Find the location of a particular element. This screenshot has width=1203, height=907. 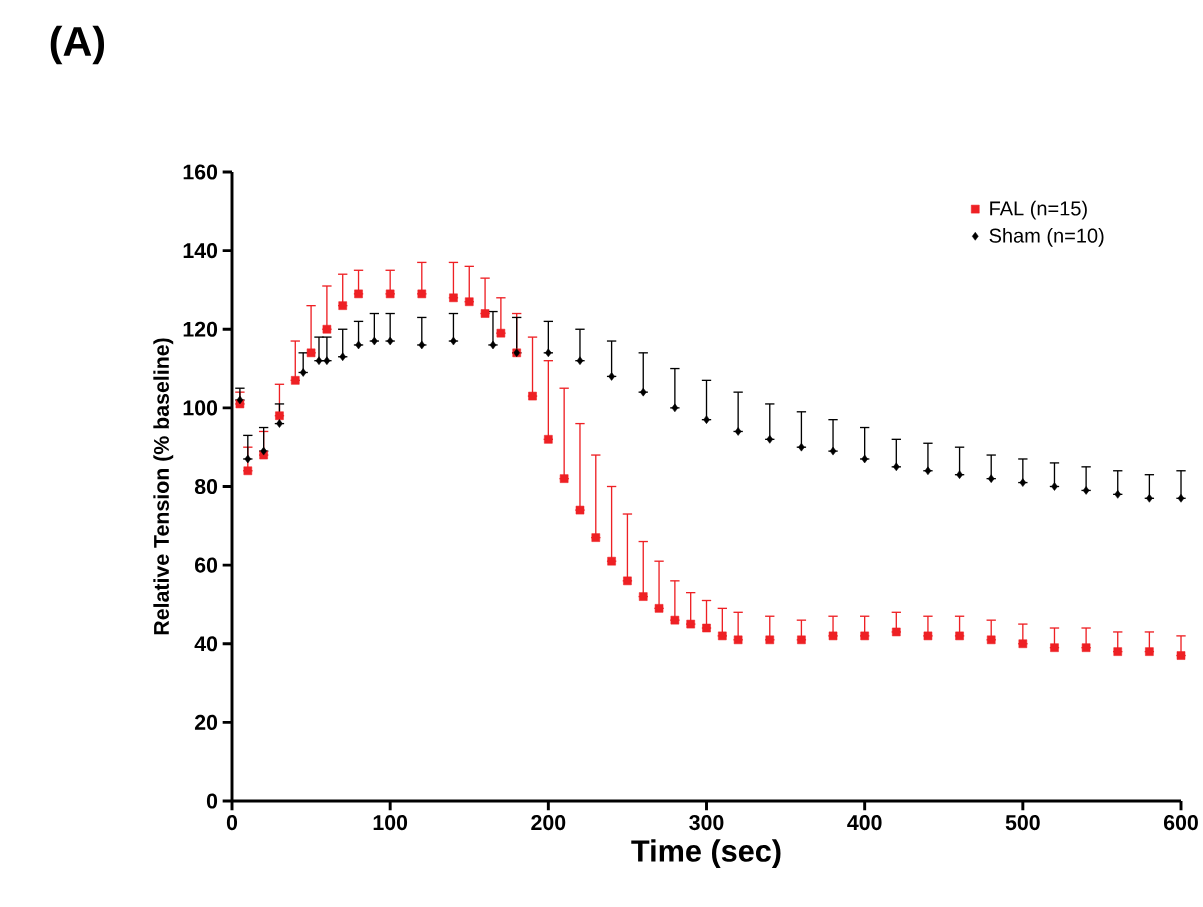

y-tick-label: 60 is located at coordinates (206, 565).